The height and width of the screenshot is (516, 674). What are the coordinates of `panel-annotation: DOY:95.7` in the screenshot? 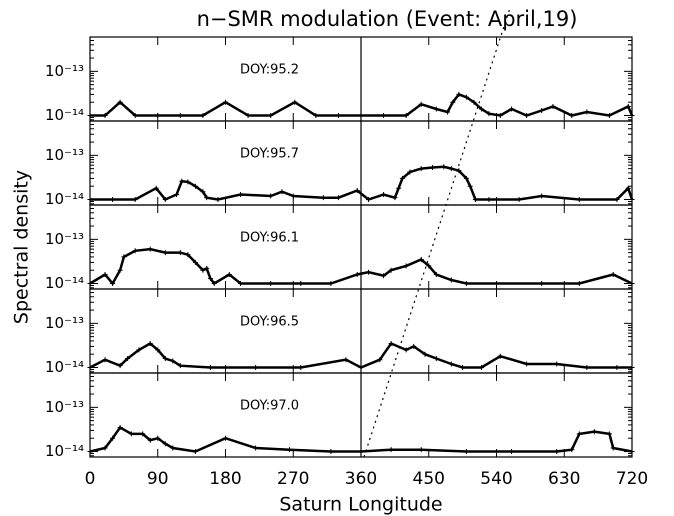 It's located at (269, 154).